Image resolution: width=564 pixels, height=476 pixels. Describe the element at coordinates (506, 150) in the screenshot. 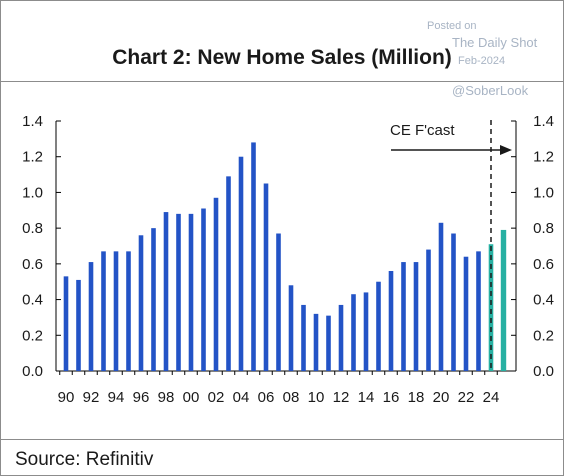

I see `forecast-arrow-head` at that location.